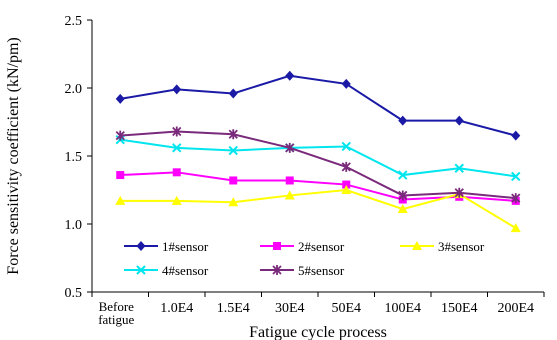 This screenshot has width=557, height=340. What do you see at coordinates (321, 270) in the screenshot?
I see `legend-label: 5#sensor` at bounding box center [321, 270].